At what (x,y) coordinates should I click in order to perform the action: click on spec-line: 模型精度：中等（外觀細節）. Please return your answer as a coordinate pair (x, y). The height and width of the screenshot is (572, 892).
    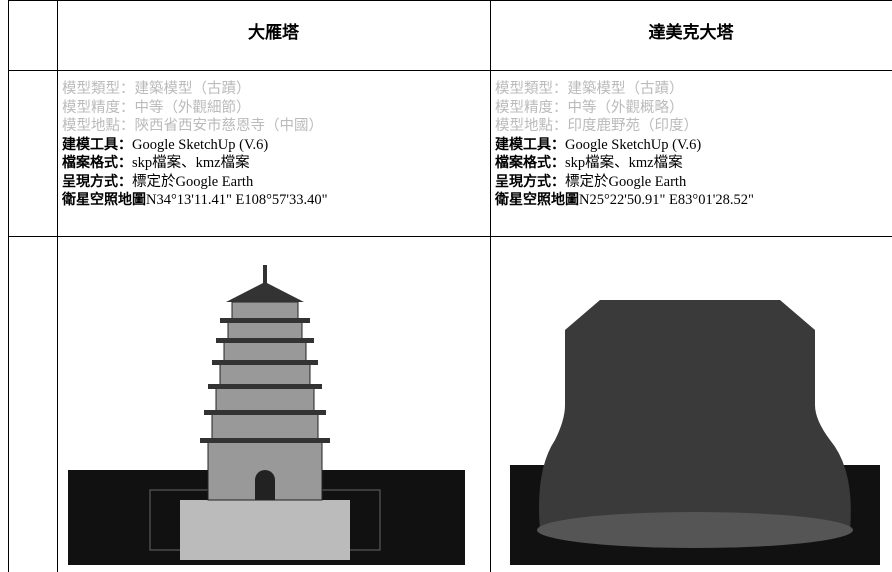
    Looking at the image, I should click on (195, 108).